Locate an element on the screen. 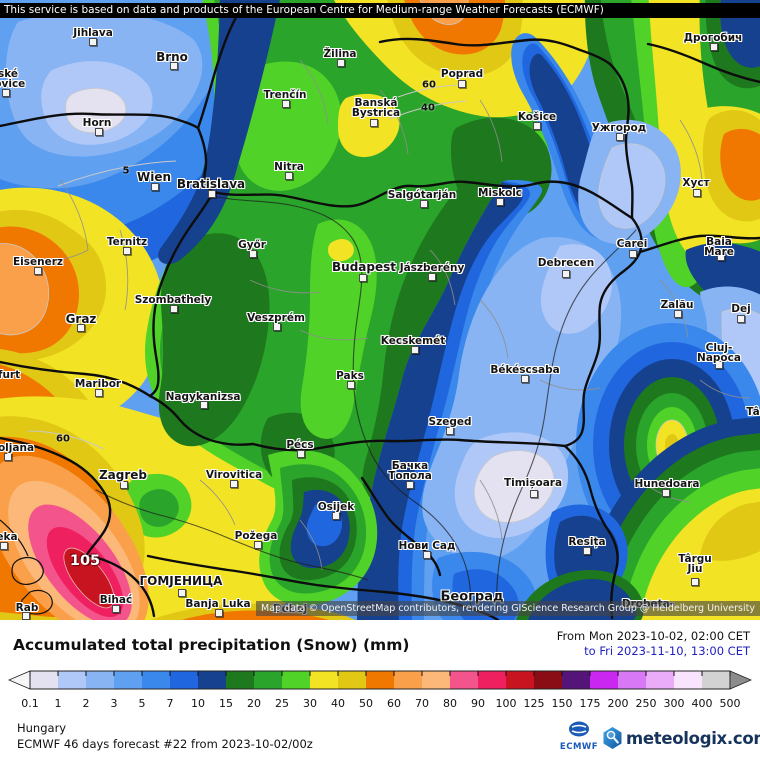 Image resolution: width=760 pixels, height=760 pixels. city-label: oljana is located at coordinates (17, 448).